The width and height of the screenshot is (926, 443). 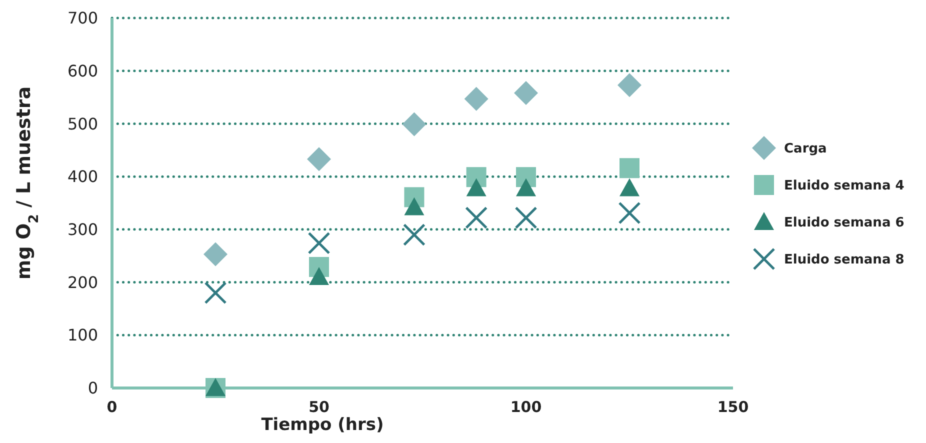 What do you see at coordinates (526, 407) in the screenshot?
I see `x-tick-label: 100` at bounding box center [526, 407].